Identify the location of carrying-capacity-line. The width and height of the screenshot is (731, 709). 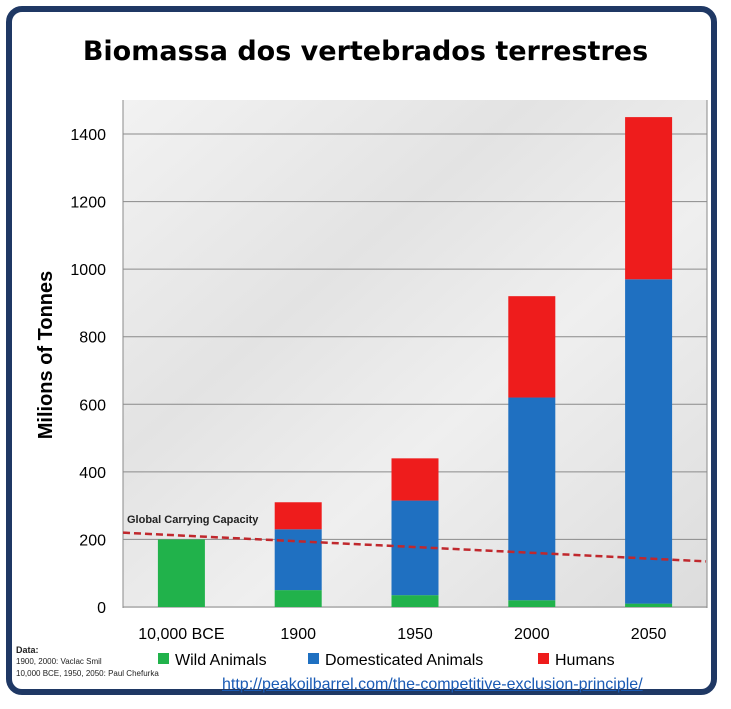
(414, 547).